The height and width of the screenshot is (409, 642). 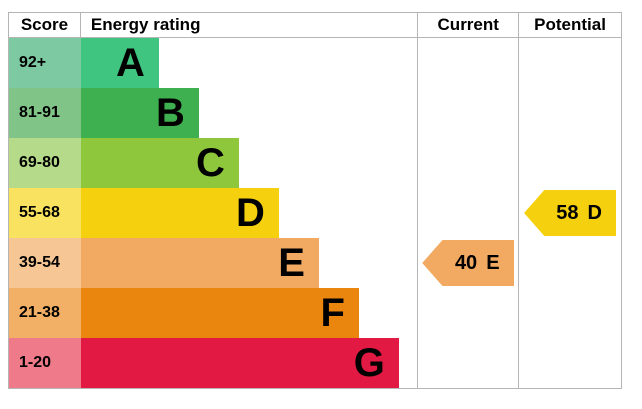 I want to click on potential-band-letter: D, so click(x=594, y=212).